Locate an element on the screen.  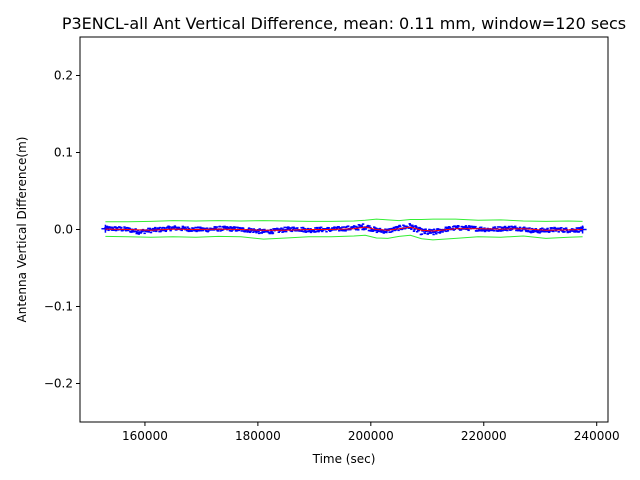
y-tick-label: 0.0 is located at coordinates (63, 230).